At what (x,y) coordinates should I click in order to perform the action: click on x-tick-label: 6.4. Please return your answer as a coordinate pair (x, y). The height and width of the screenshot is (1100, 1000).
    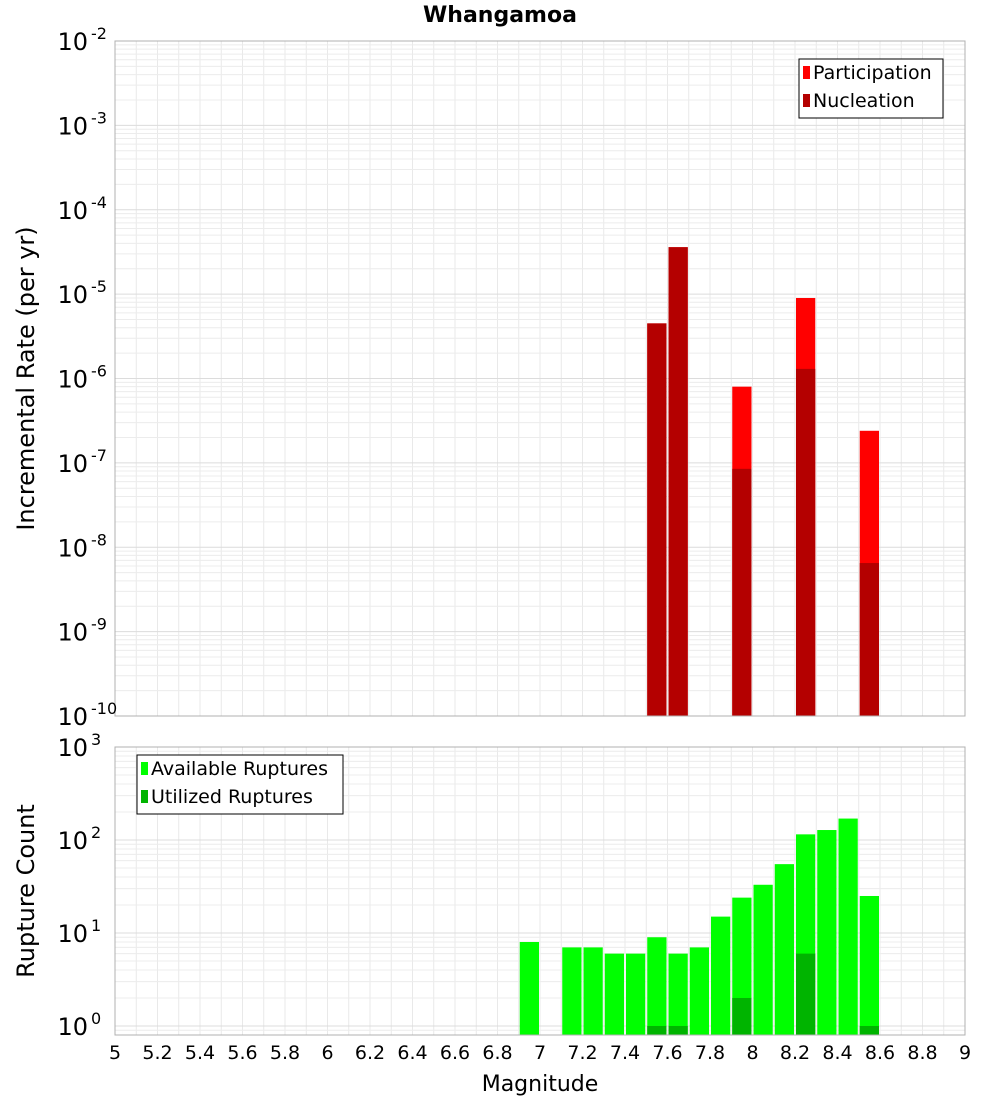
    Looking at the image, I should click on (412, 1053).